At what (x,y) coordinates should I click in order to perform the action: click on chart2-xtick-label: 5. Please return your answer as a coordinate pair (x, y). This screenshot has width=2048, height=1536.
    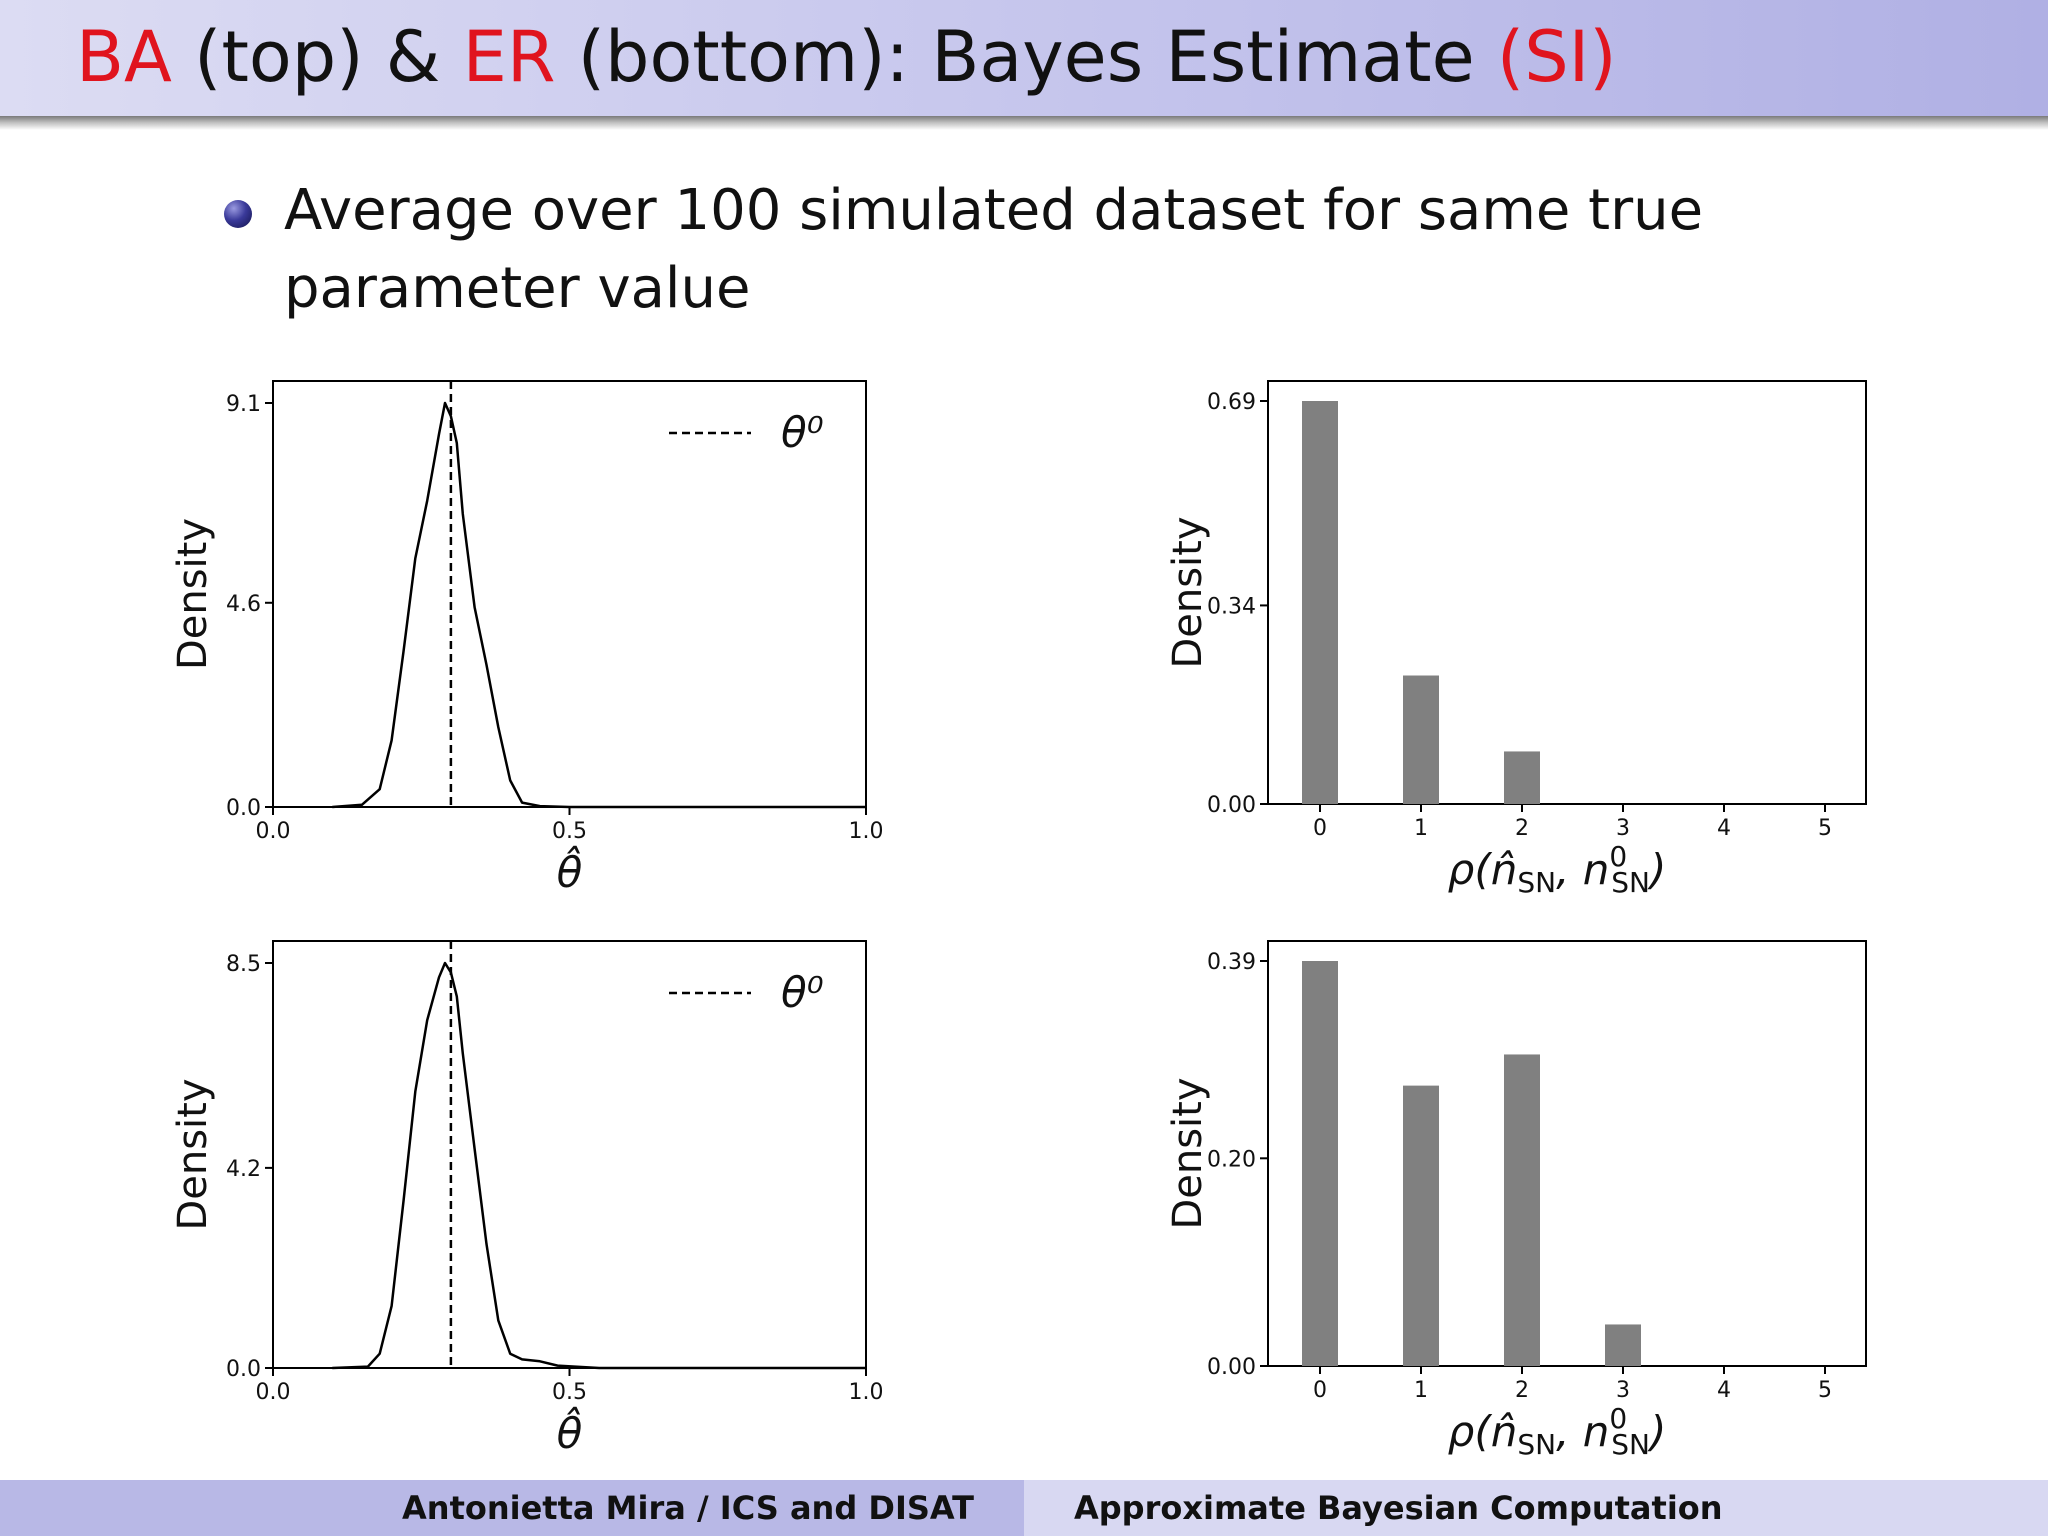
    Looking at the image, I should click on (1825, 828).